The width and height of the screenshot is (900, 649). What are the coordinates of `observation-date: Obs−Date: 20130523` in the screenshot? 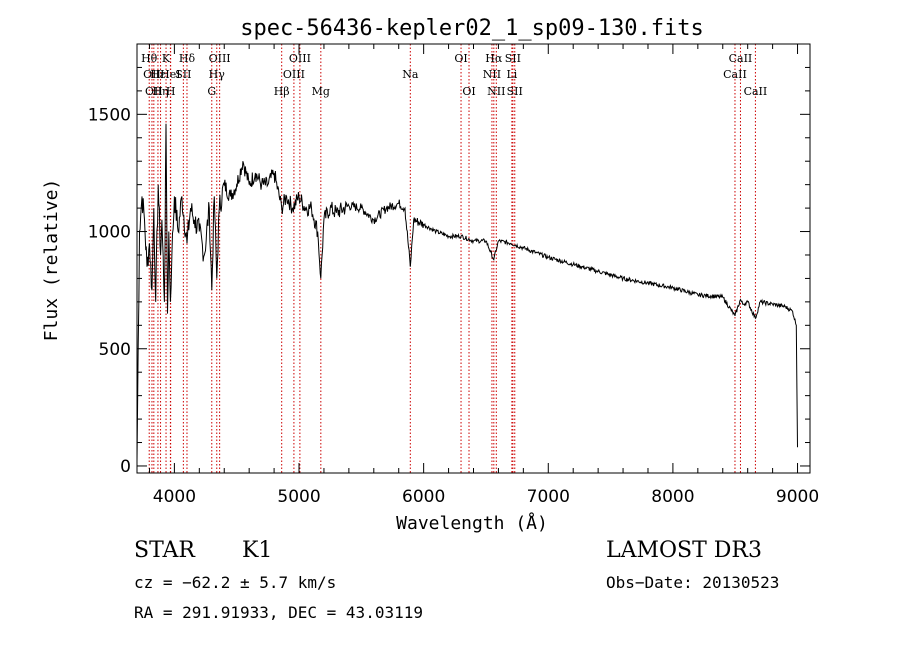 It's located at (693, 582).